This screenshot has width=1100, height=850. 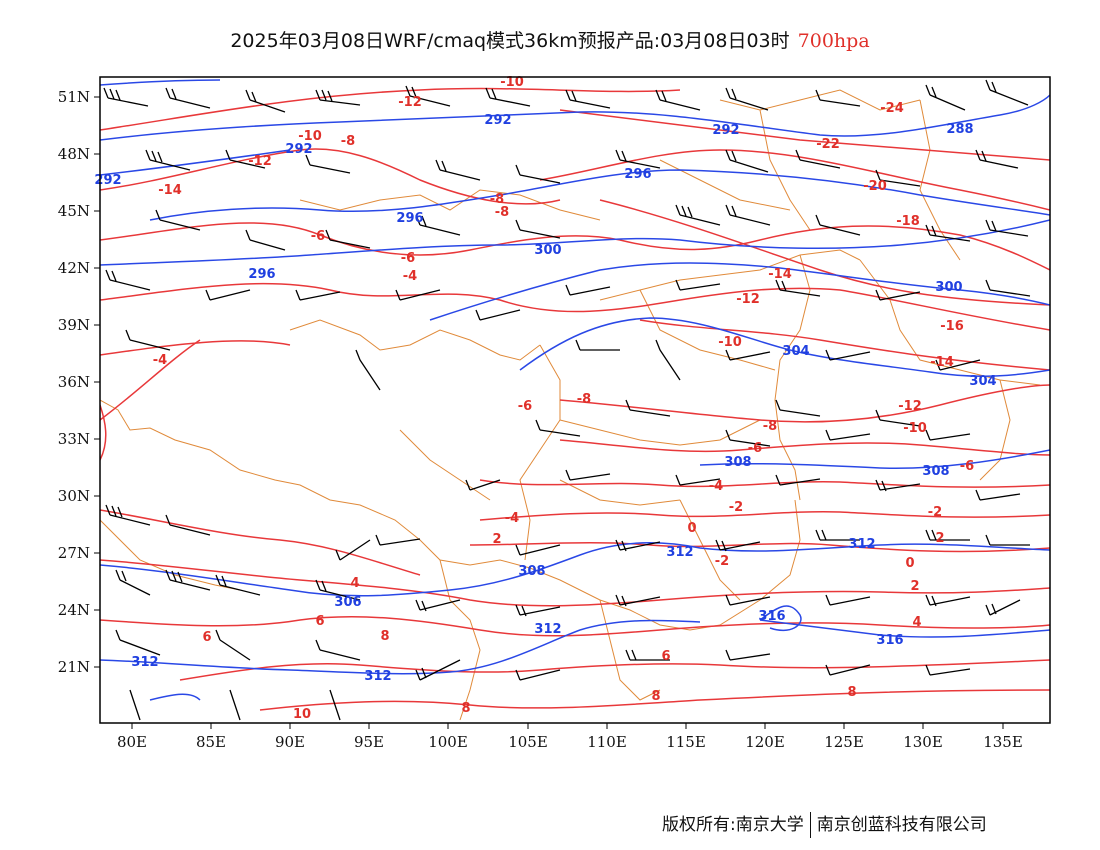 I want to click on temp-label: -20, so click(x=875, y=186).